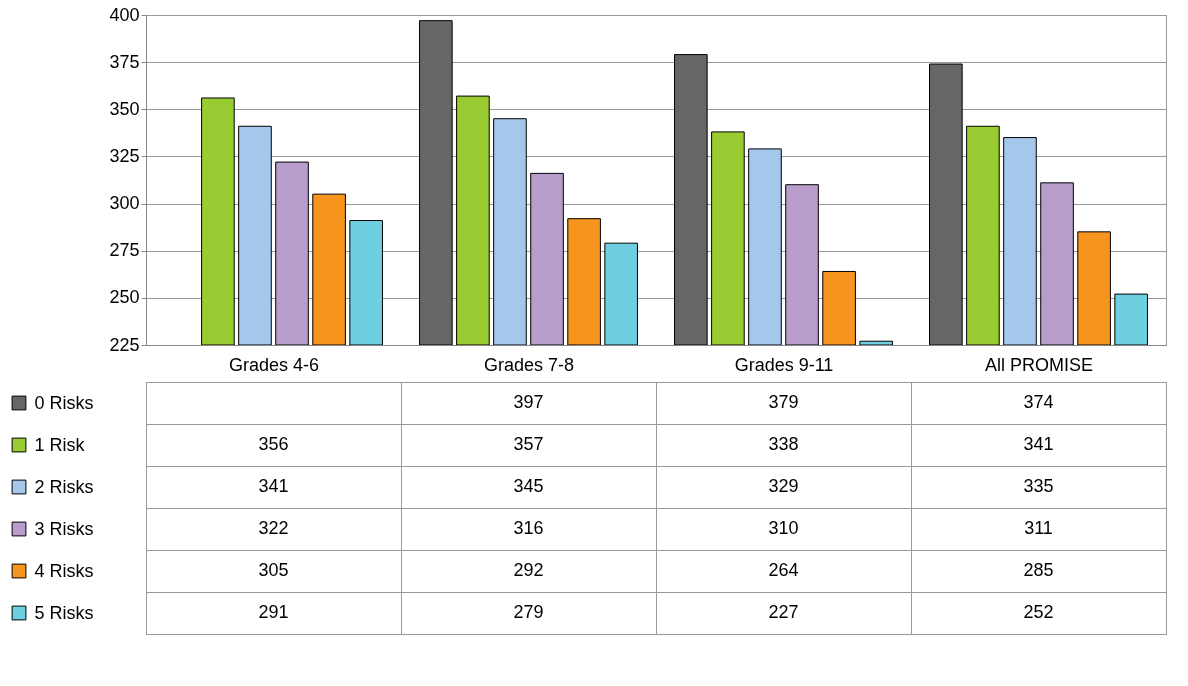  What do you see at coordinates (528, 486) in the screenshot?
I see `data-label: 345` at bounding box center [528, 486].